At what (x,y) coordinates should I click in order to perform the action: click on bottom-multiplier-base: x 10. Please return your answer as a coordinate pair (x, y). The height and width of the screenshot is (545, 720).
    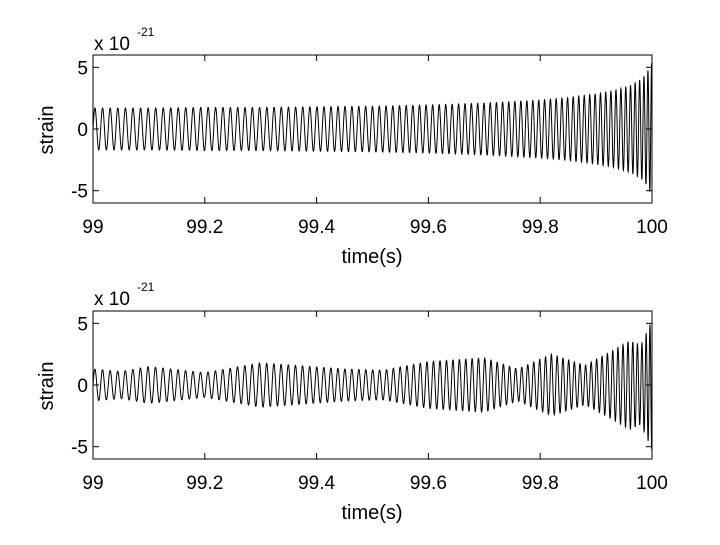
    Looking at the image, I should click on (112, 299).